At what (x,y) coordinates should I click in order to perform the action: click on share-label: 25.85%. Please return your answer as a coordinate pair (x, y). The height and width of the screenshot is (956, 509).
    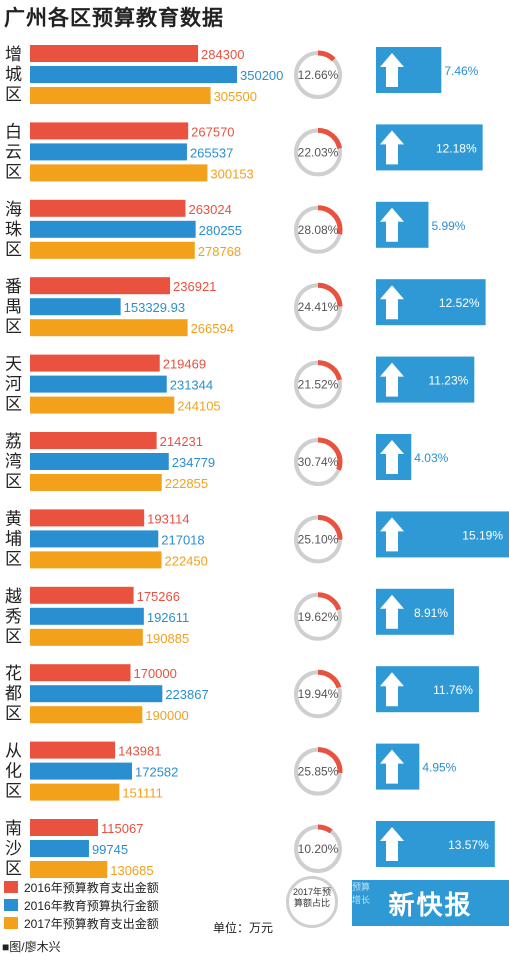
    Looking at the image, I should click on (318, 772).